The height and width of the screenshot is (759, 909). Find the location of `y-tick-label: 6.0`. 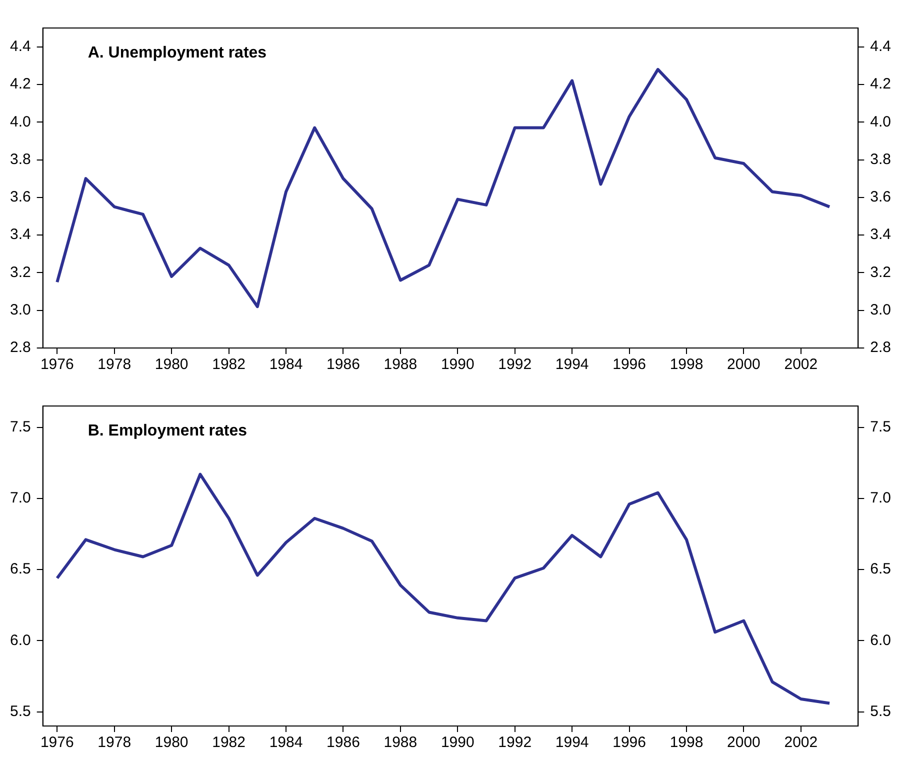

y-tick-label: 6.0 is located at coordinates (20, 640).